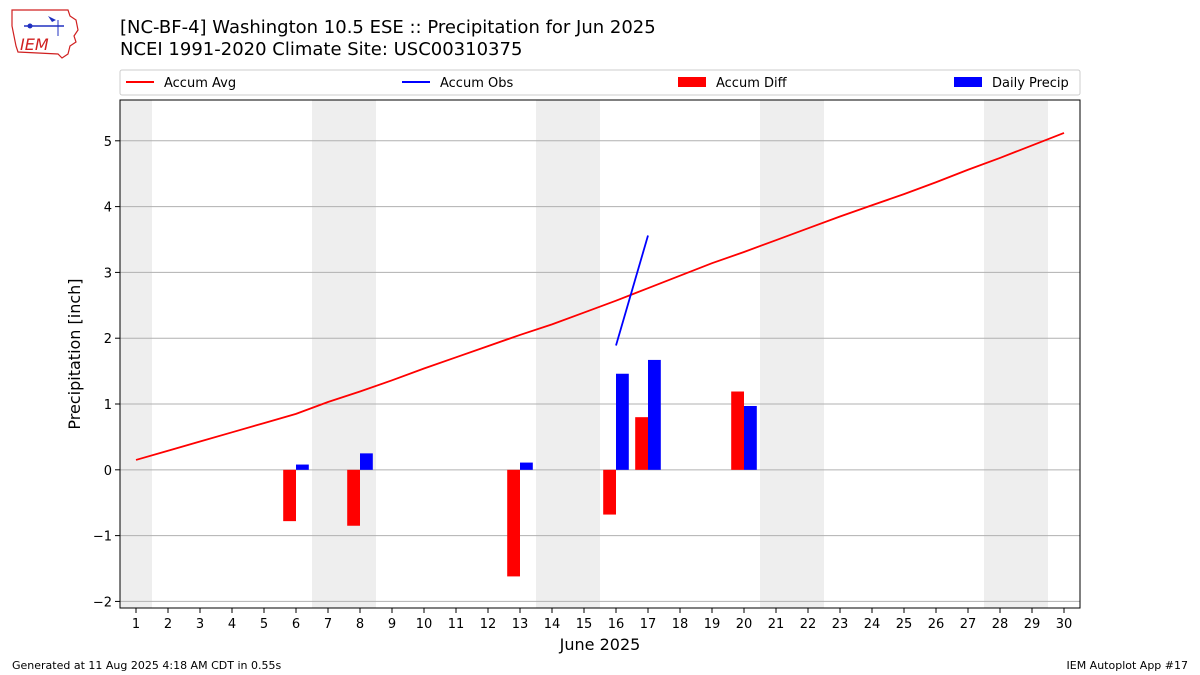 This screenshot has height=675, width=1200. I want to click on y-tick-label: 4, so click(108, 208).